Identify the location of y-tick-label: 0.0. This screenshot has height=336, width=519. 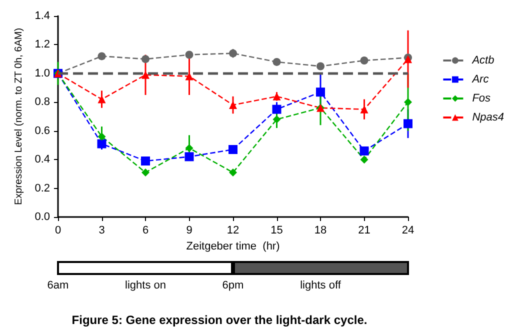
(42, 217).